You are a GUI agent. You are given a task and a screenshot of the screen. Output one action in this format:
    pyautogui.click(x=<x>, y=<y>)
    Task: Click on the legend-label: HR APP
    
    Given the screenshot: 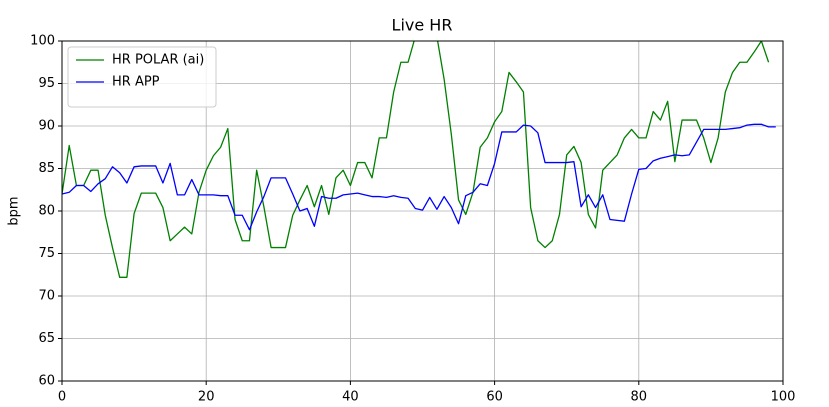 What is the action you would take?
    pyautogui.click(x=136, y=82)
    